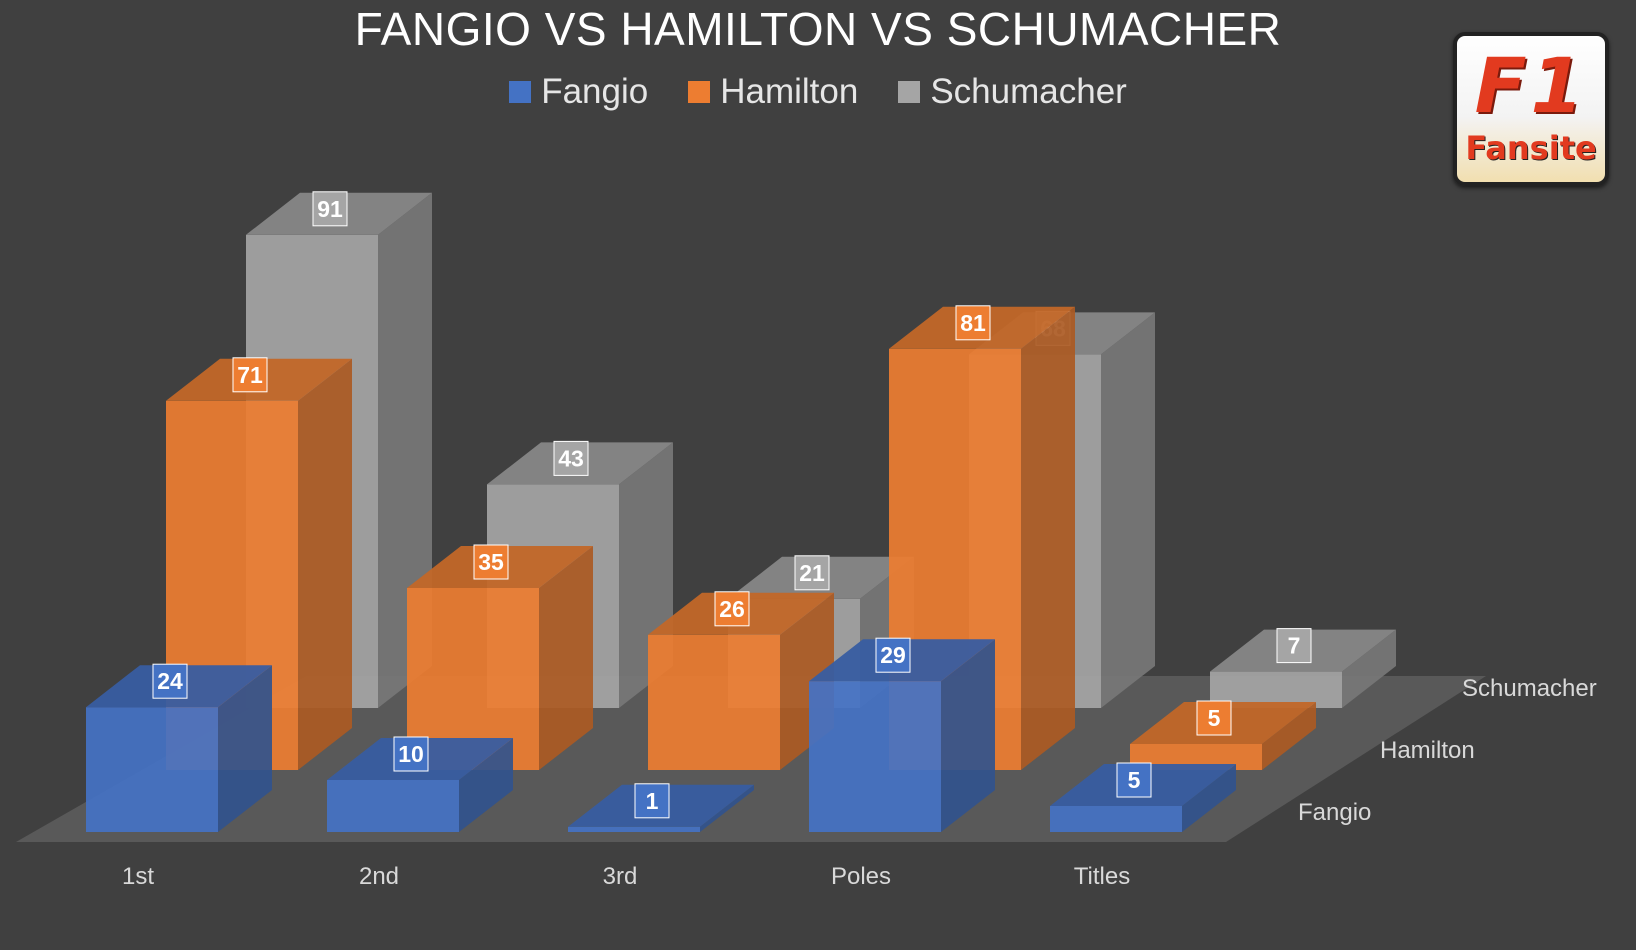 The width and height of the screenshot is (1636, 950). I want to click on data-label-fangio-1st: 24, so click(170, 681).